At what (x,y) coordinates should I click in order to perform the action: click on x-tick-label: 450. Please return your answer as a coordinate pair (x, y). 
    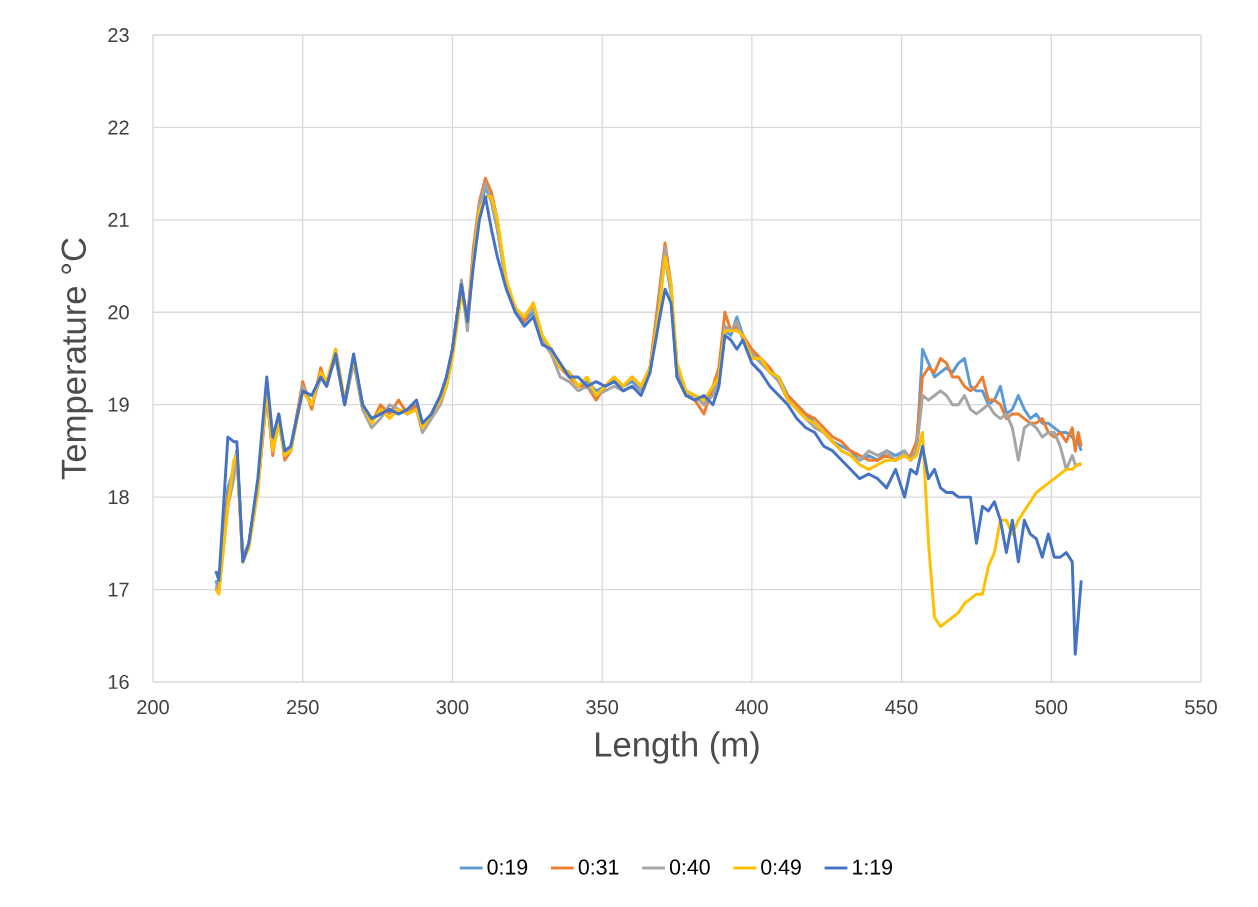
    Looking at the image, I should click on (901, 707).